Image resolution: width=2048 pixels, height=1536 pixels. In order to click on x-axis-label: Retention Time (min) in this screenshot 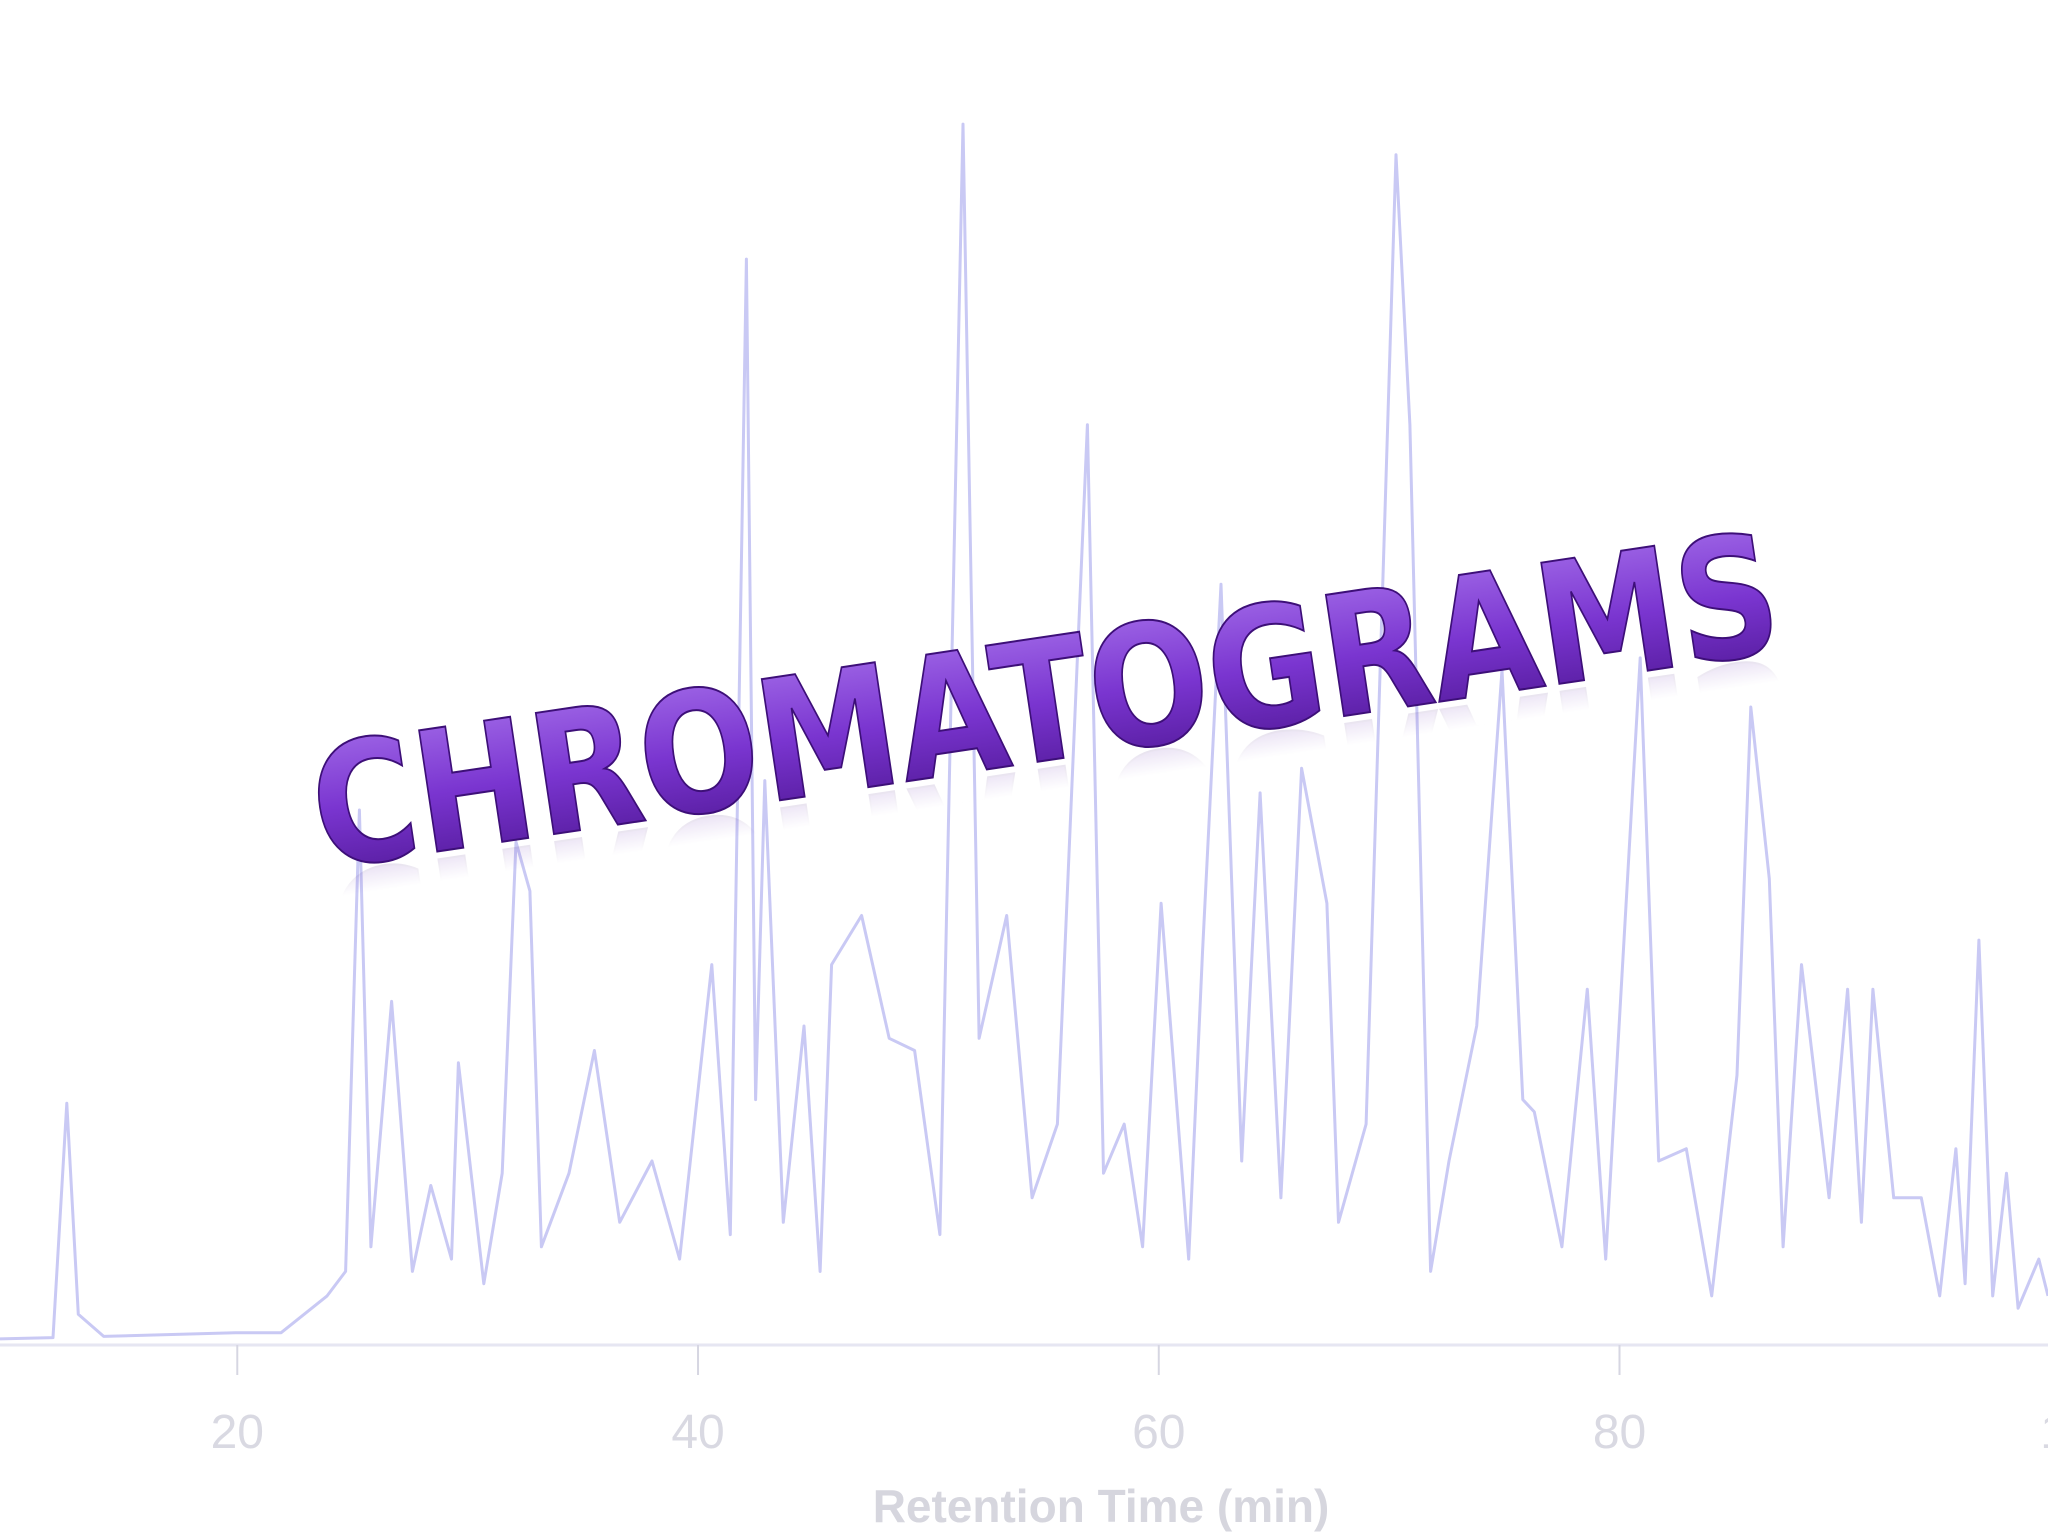, I will do `click(1101, 1506)`.